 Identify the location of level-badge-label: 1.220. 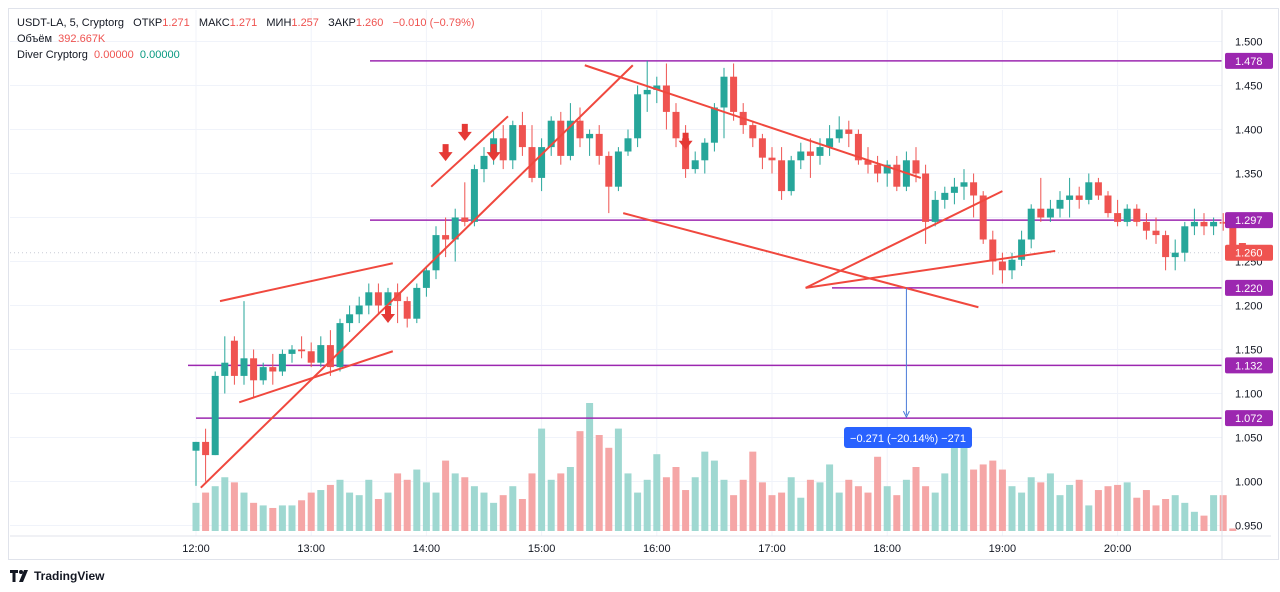
(1249, 289).